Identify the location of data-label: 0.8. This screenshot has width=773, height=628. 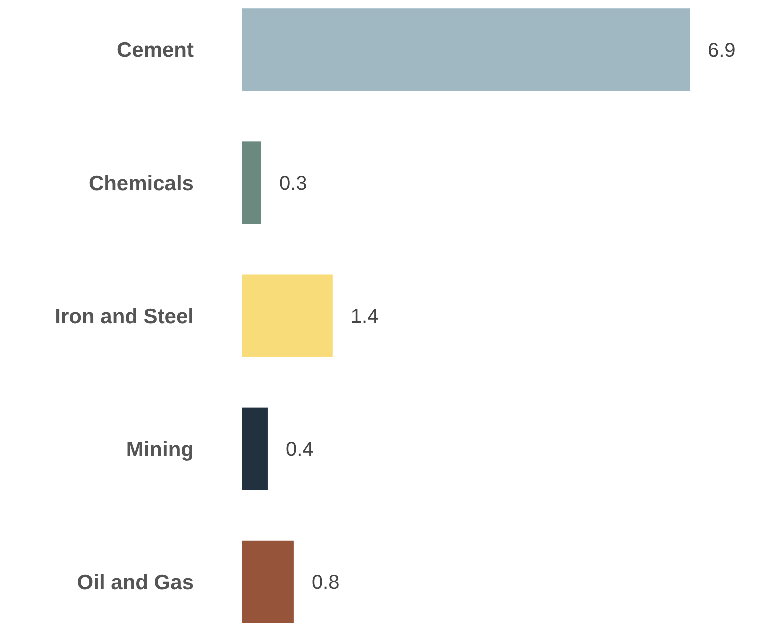
(326, 583).